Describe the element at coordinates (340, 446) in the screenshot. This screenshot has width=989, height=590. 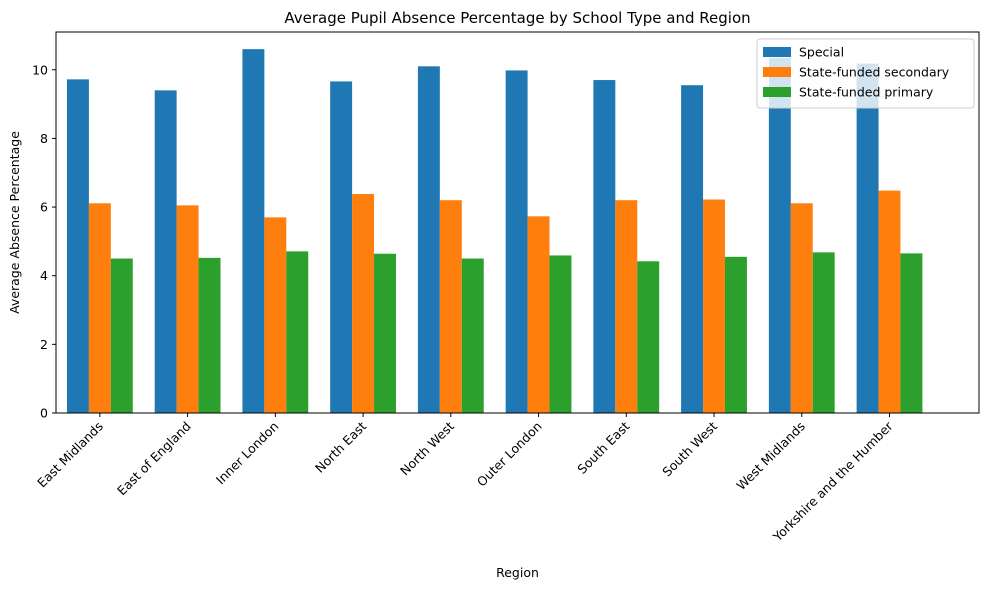
I see `x-tick-label: North East` at that location.